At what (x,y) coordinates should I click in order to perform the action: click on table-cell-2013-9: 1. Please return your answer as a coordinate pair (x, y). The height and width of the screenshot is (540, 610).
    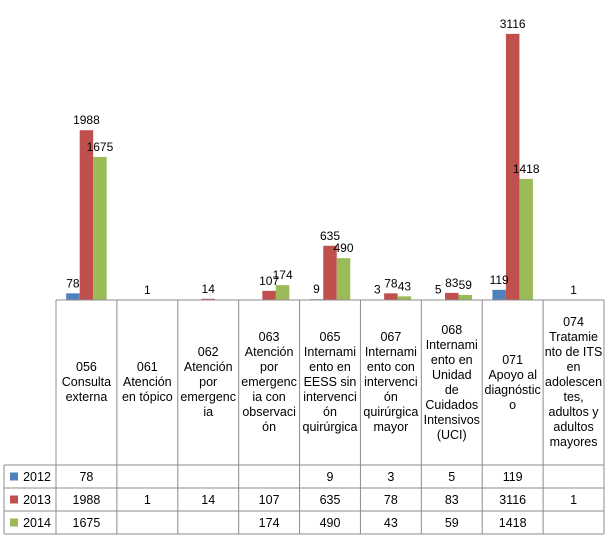
    Looking at the image, I should click on (573, 500).